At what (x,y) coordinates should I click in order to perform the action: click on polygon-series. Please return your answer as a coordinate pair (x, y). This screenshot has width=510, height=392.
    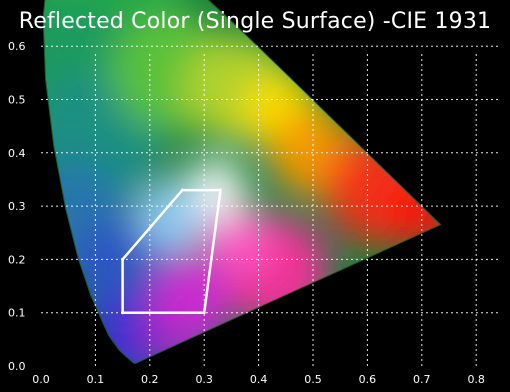
    Looking at the image, I should click on (172, 251).